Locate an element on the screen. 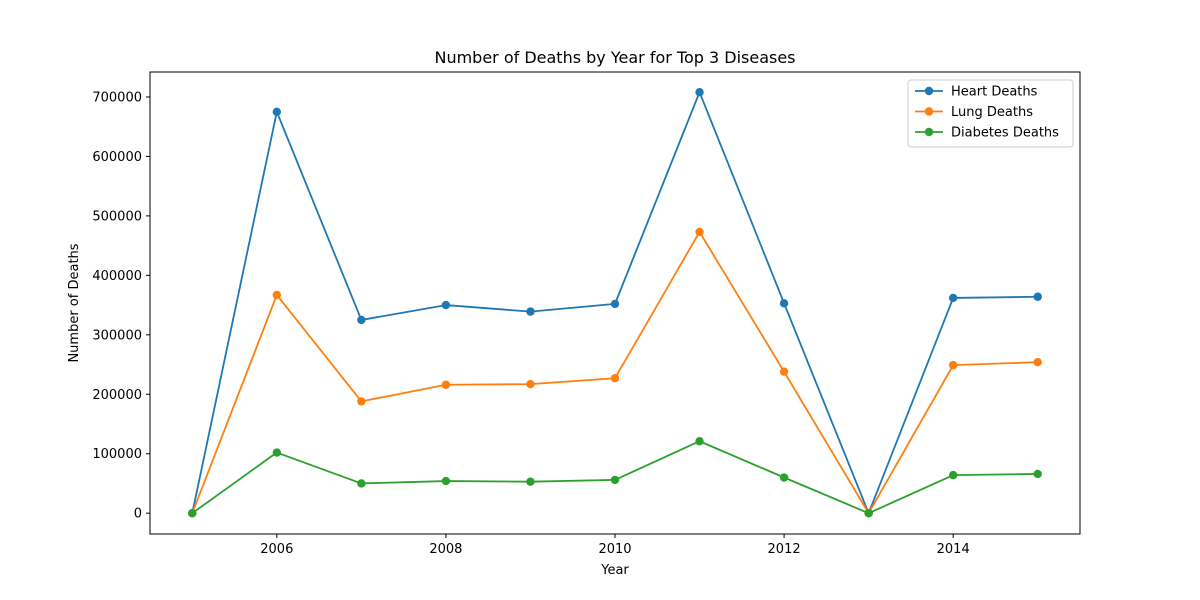 This screenshot has height=600, width=1200. legend-label-diabetes-deaths: Diabetes Deaths is located at coordinates (1005, 133).